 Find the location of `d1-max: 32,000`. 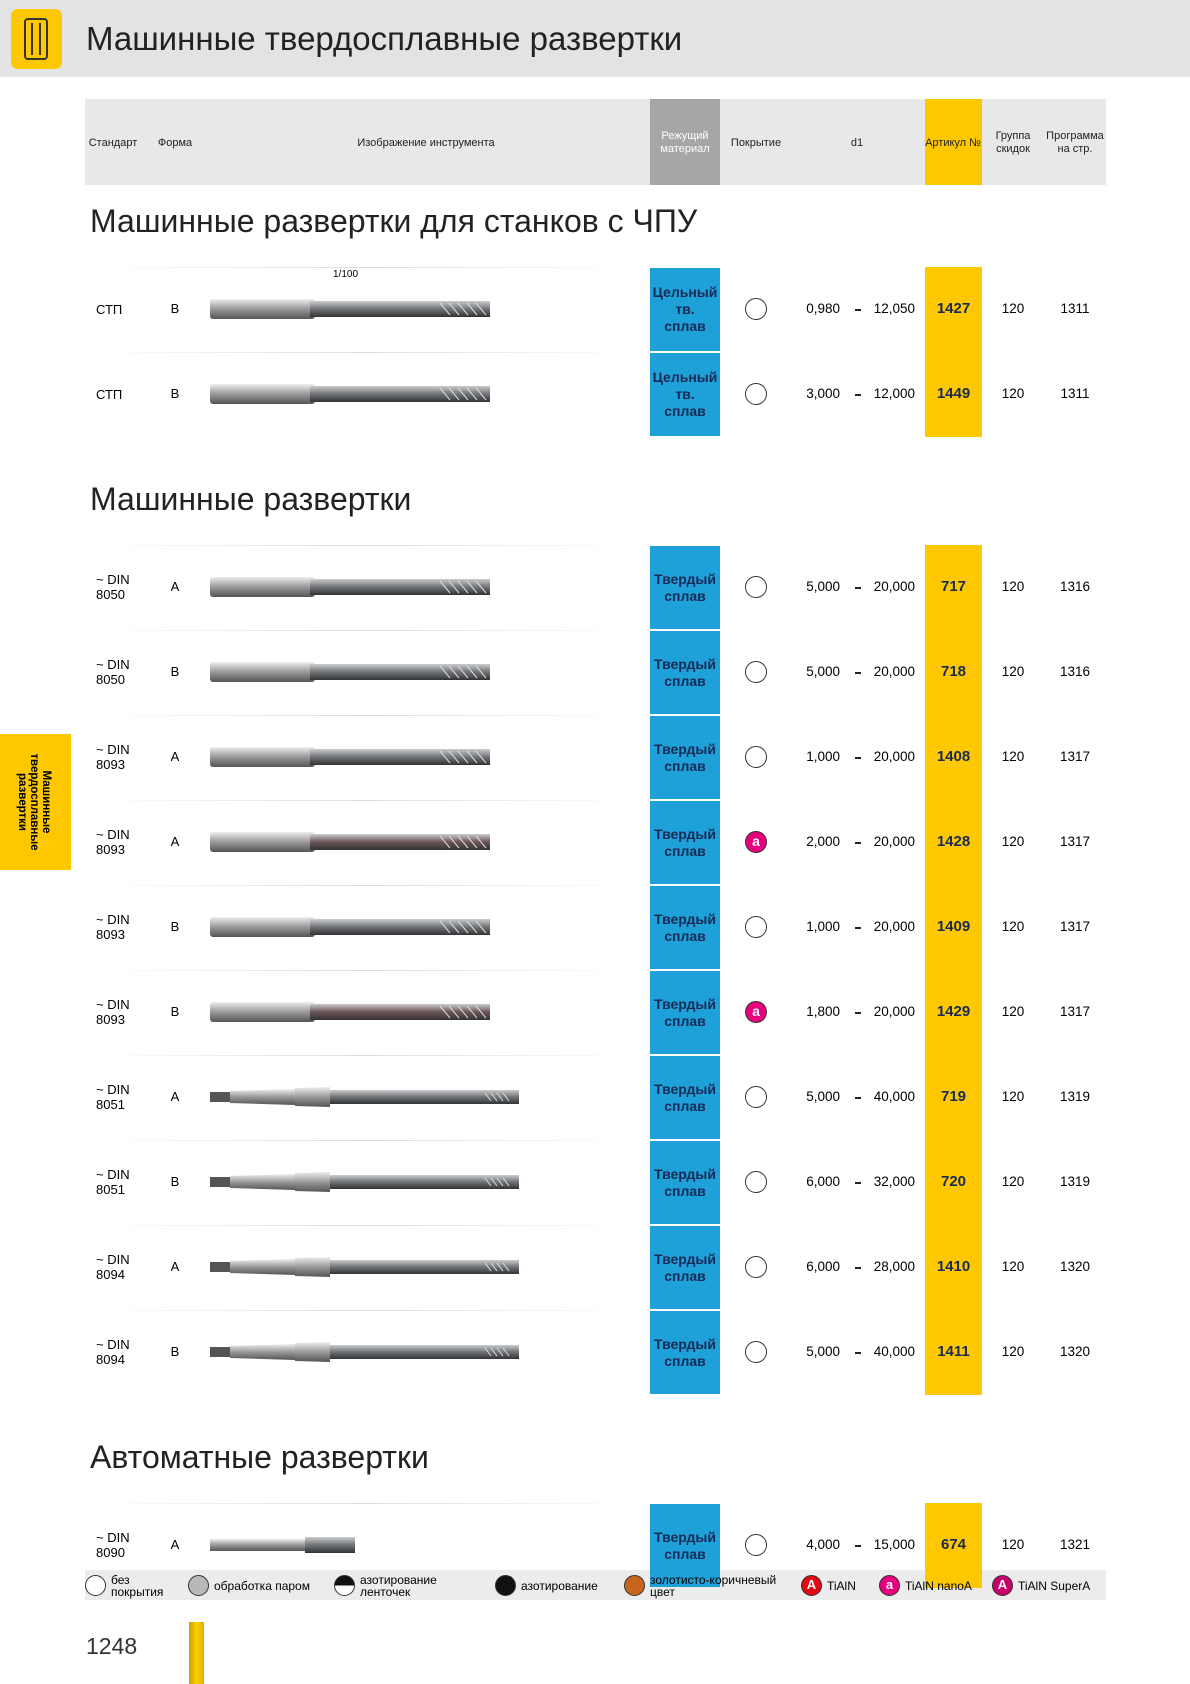

d1-max: 32,000 is located at coordinates (894, 1181).